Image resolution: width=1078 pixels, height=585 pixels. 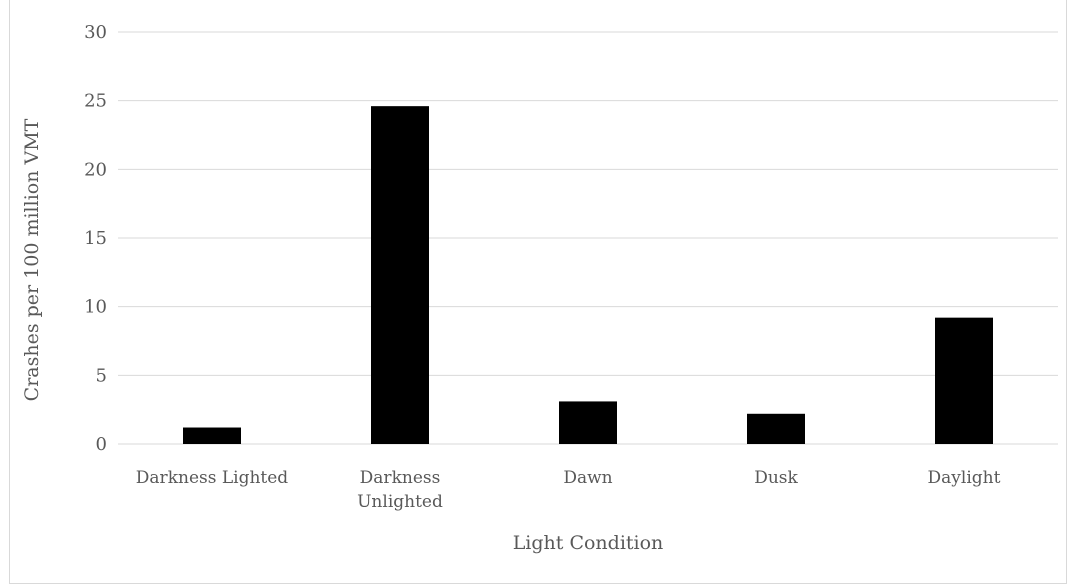 I want to click on x-category-label-1-line-1: Unlighted, so click(x=400, y=502).